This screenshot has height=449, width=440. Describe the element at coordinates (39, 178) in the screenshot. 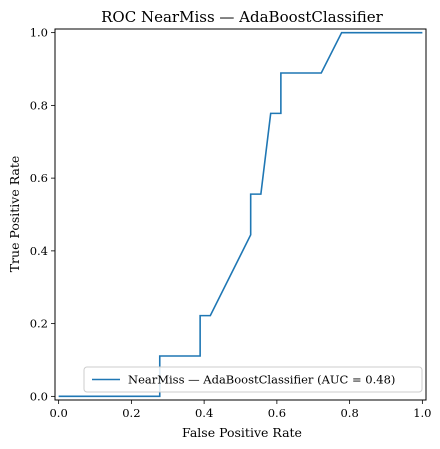

I see `y-tick-label: 0.6` at that location.